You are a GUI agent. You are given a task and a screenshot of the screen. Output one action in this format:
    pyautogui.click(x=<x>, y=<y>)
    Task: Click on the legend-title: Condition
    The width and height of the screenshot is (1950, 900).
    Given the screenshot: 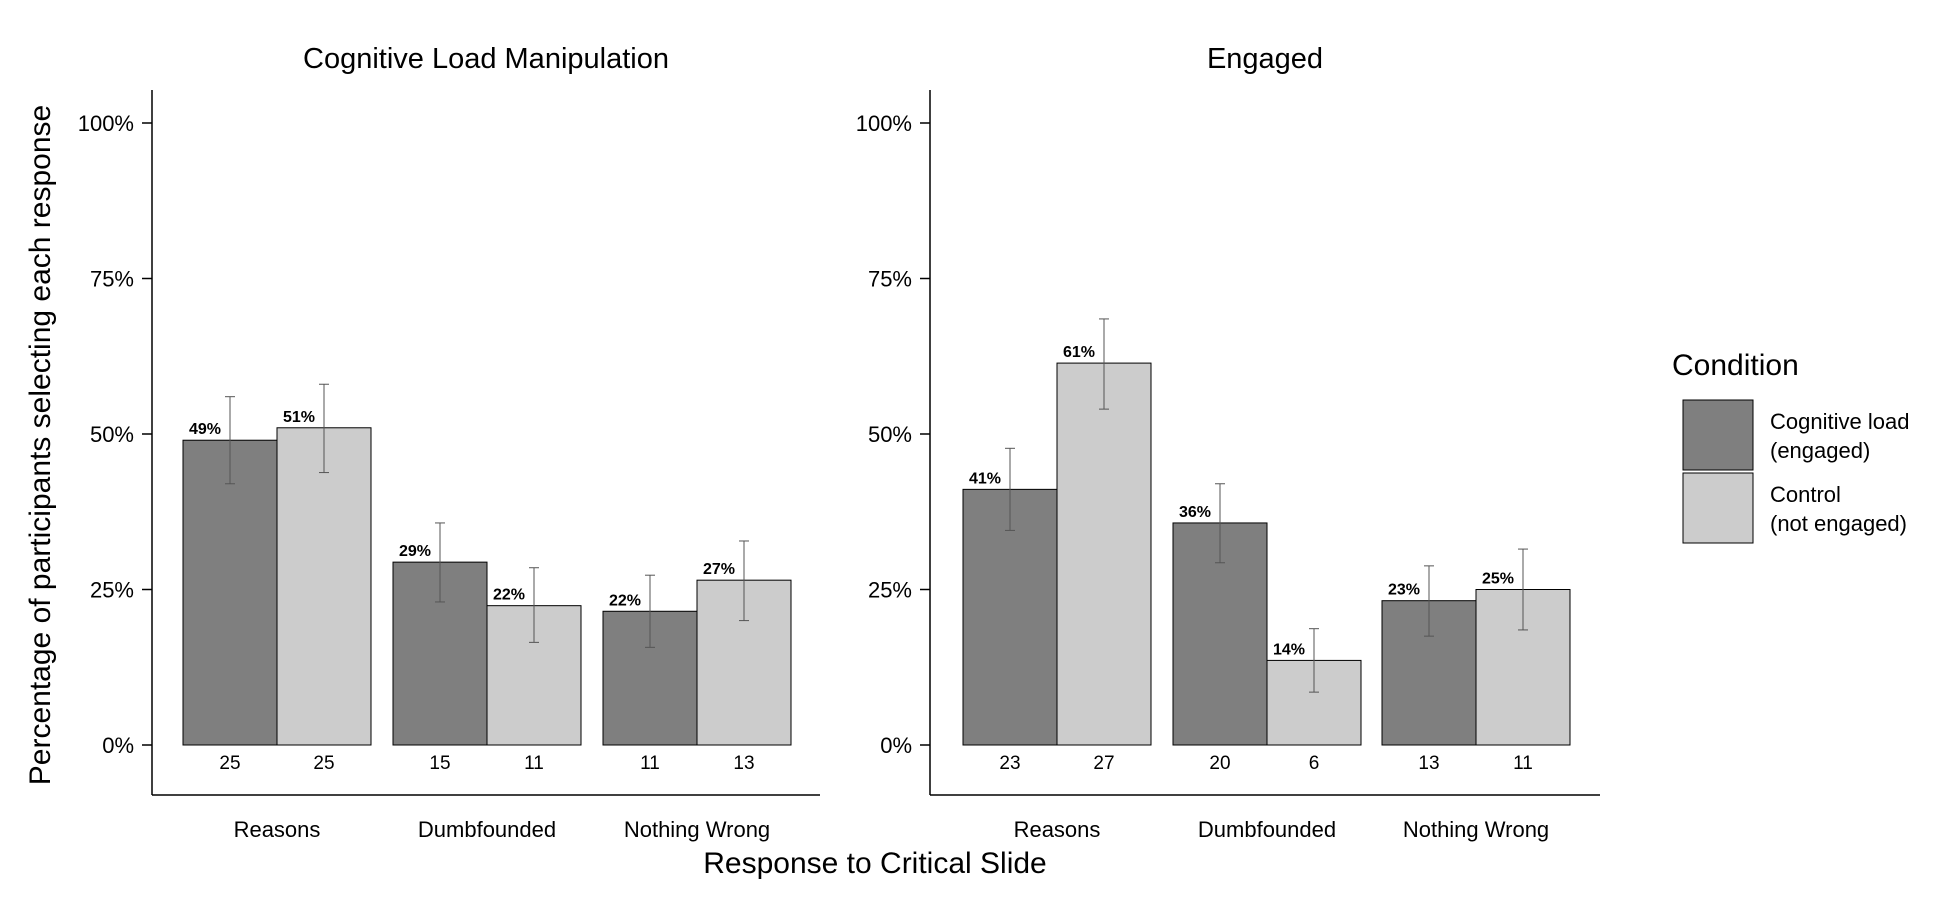 What is the action you would take?
    pyautogui.click(x=1735, y=365)
    